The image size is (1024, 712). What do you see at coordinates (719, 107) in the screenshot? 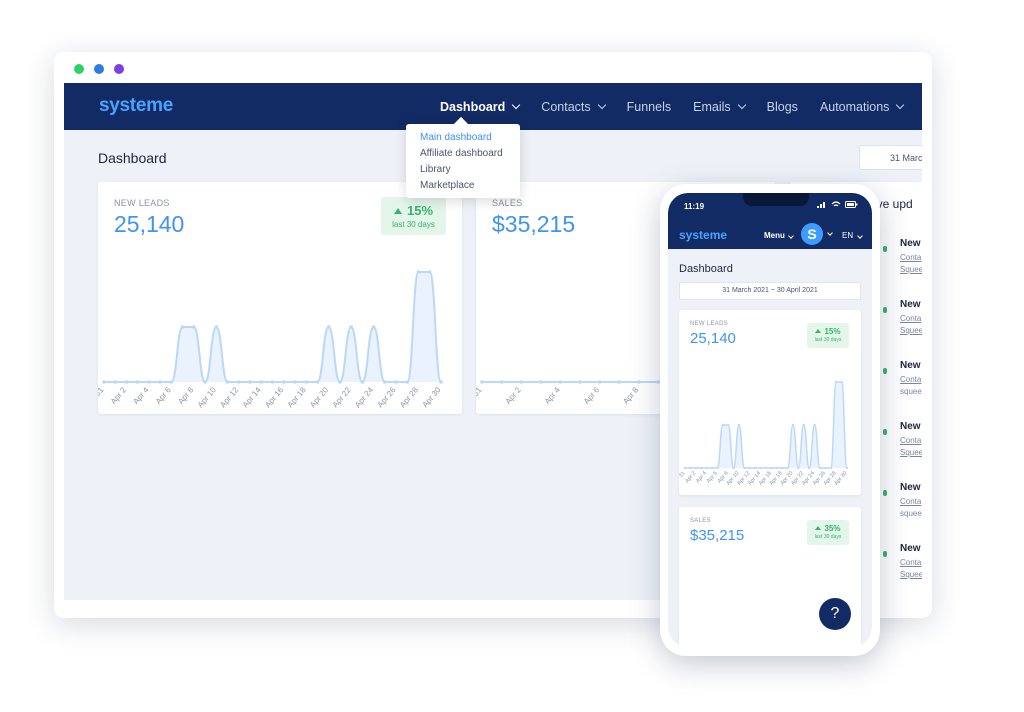
I see `nav-emails: Emails` at bounding box center [719, 107].